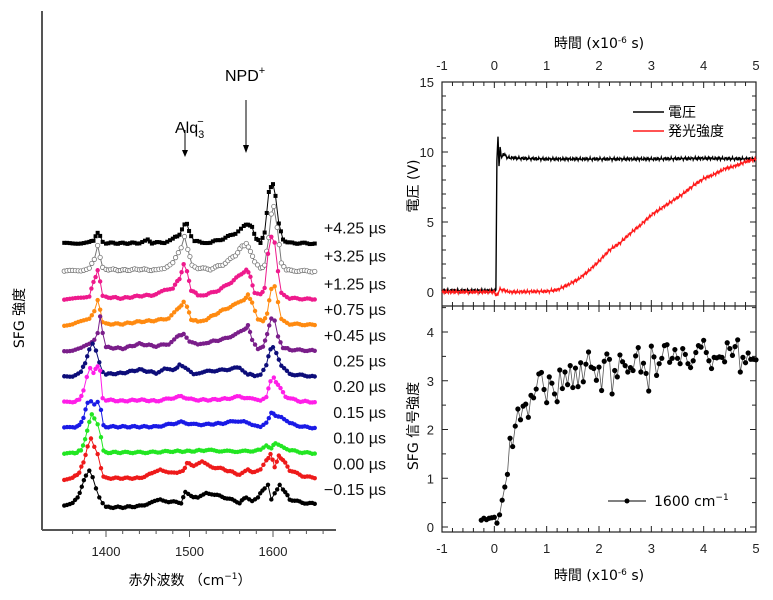 This screenshot has height=600, width=773. Describe the element at coordinates (262, 71) in the screenshot. I see `npd-label-sup: +` at that location.